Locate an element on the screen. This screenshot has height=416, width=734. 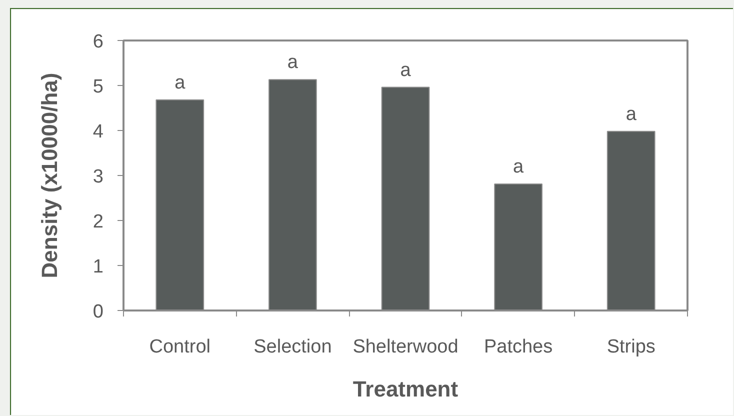
x-tick-label: Shelterwood is located at coordinates (405, 347).